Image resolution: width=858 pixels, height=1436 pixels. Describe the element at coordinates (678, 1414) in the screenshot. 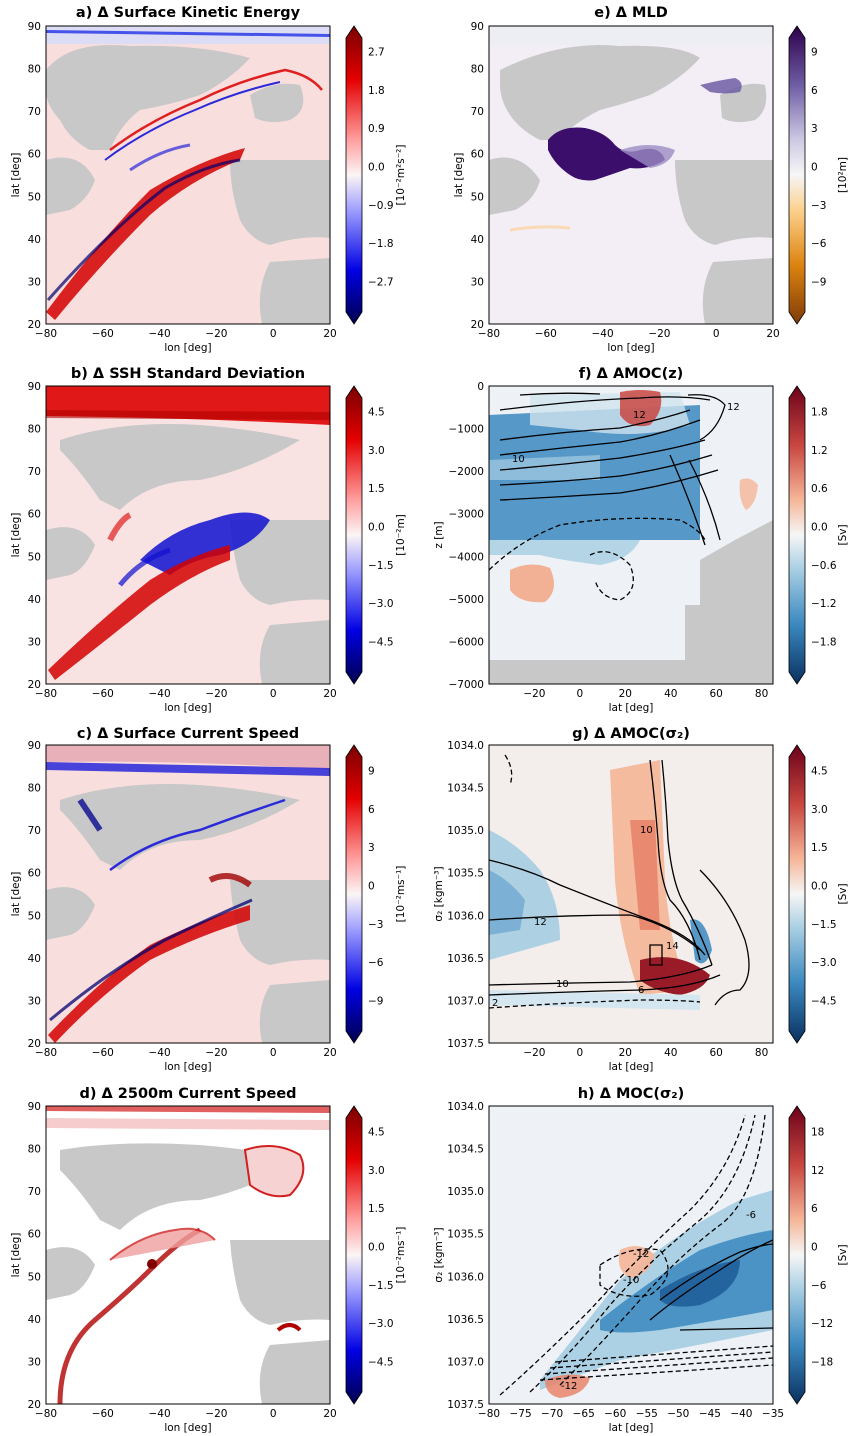

I see `x-tick-label: −50` at that location.